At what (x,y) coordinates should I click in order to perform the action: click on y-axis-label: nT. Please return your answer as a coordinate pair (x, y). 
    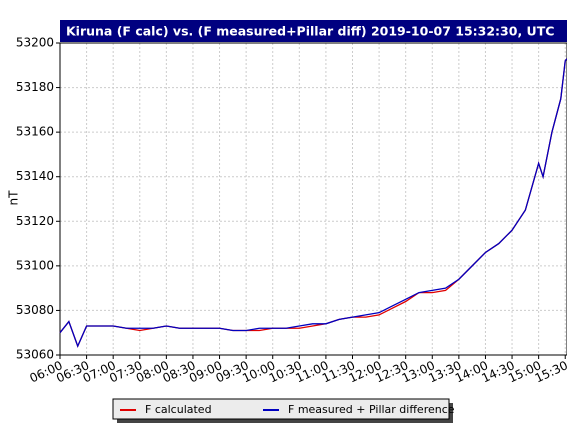
    Looking at the image, I should click on (14, 198).